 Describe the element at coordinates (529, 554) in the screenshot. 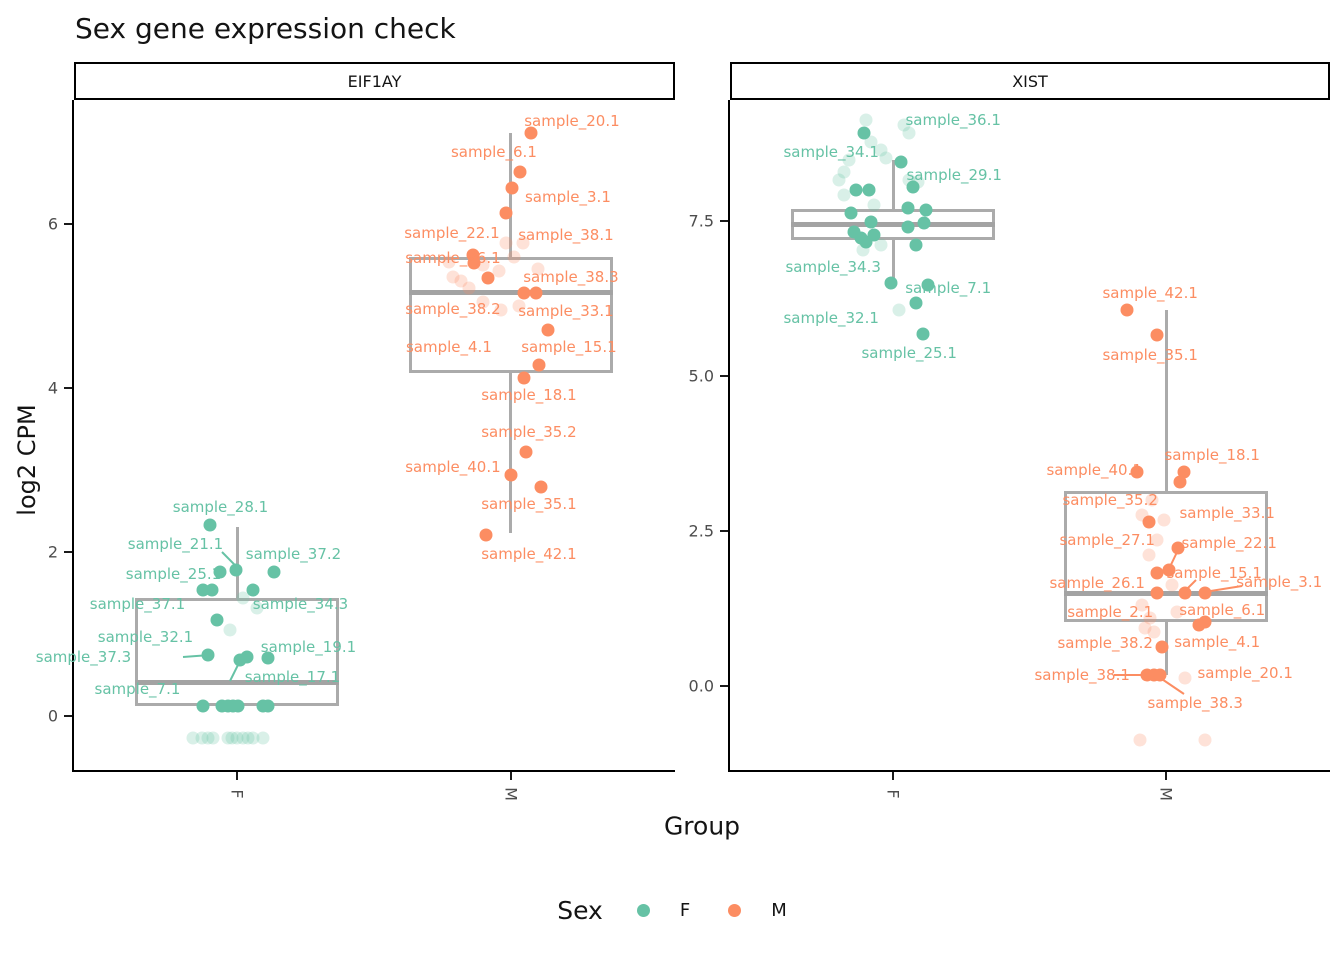

I see `point-label: sample_42.1` at that location.